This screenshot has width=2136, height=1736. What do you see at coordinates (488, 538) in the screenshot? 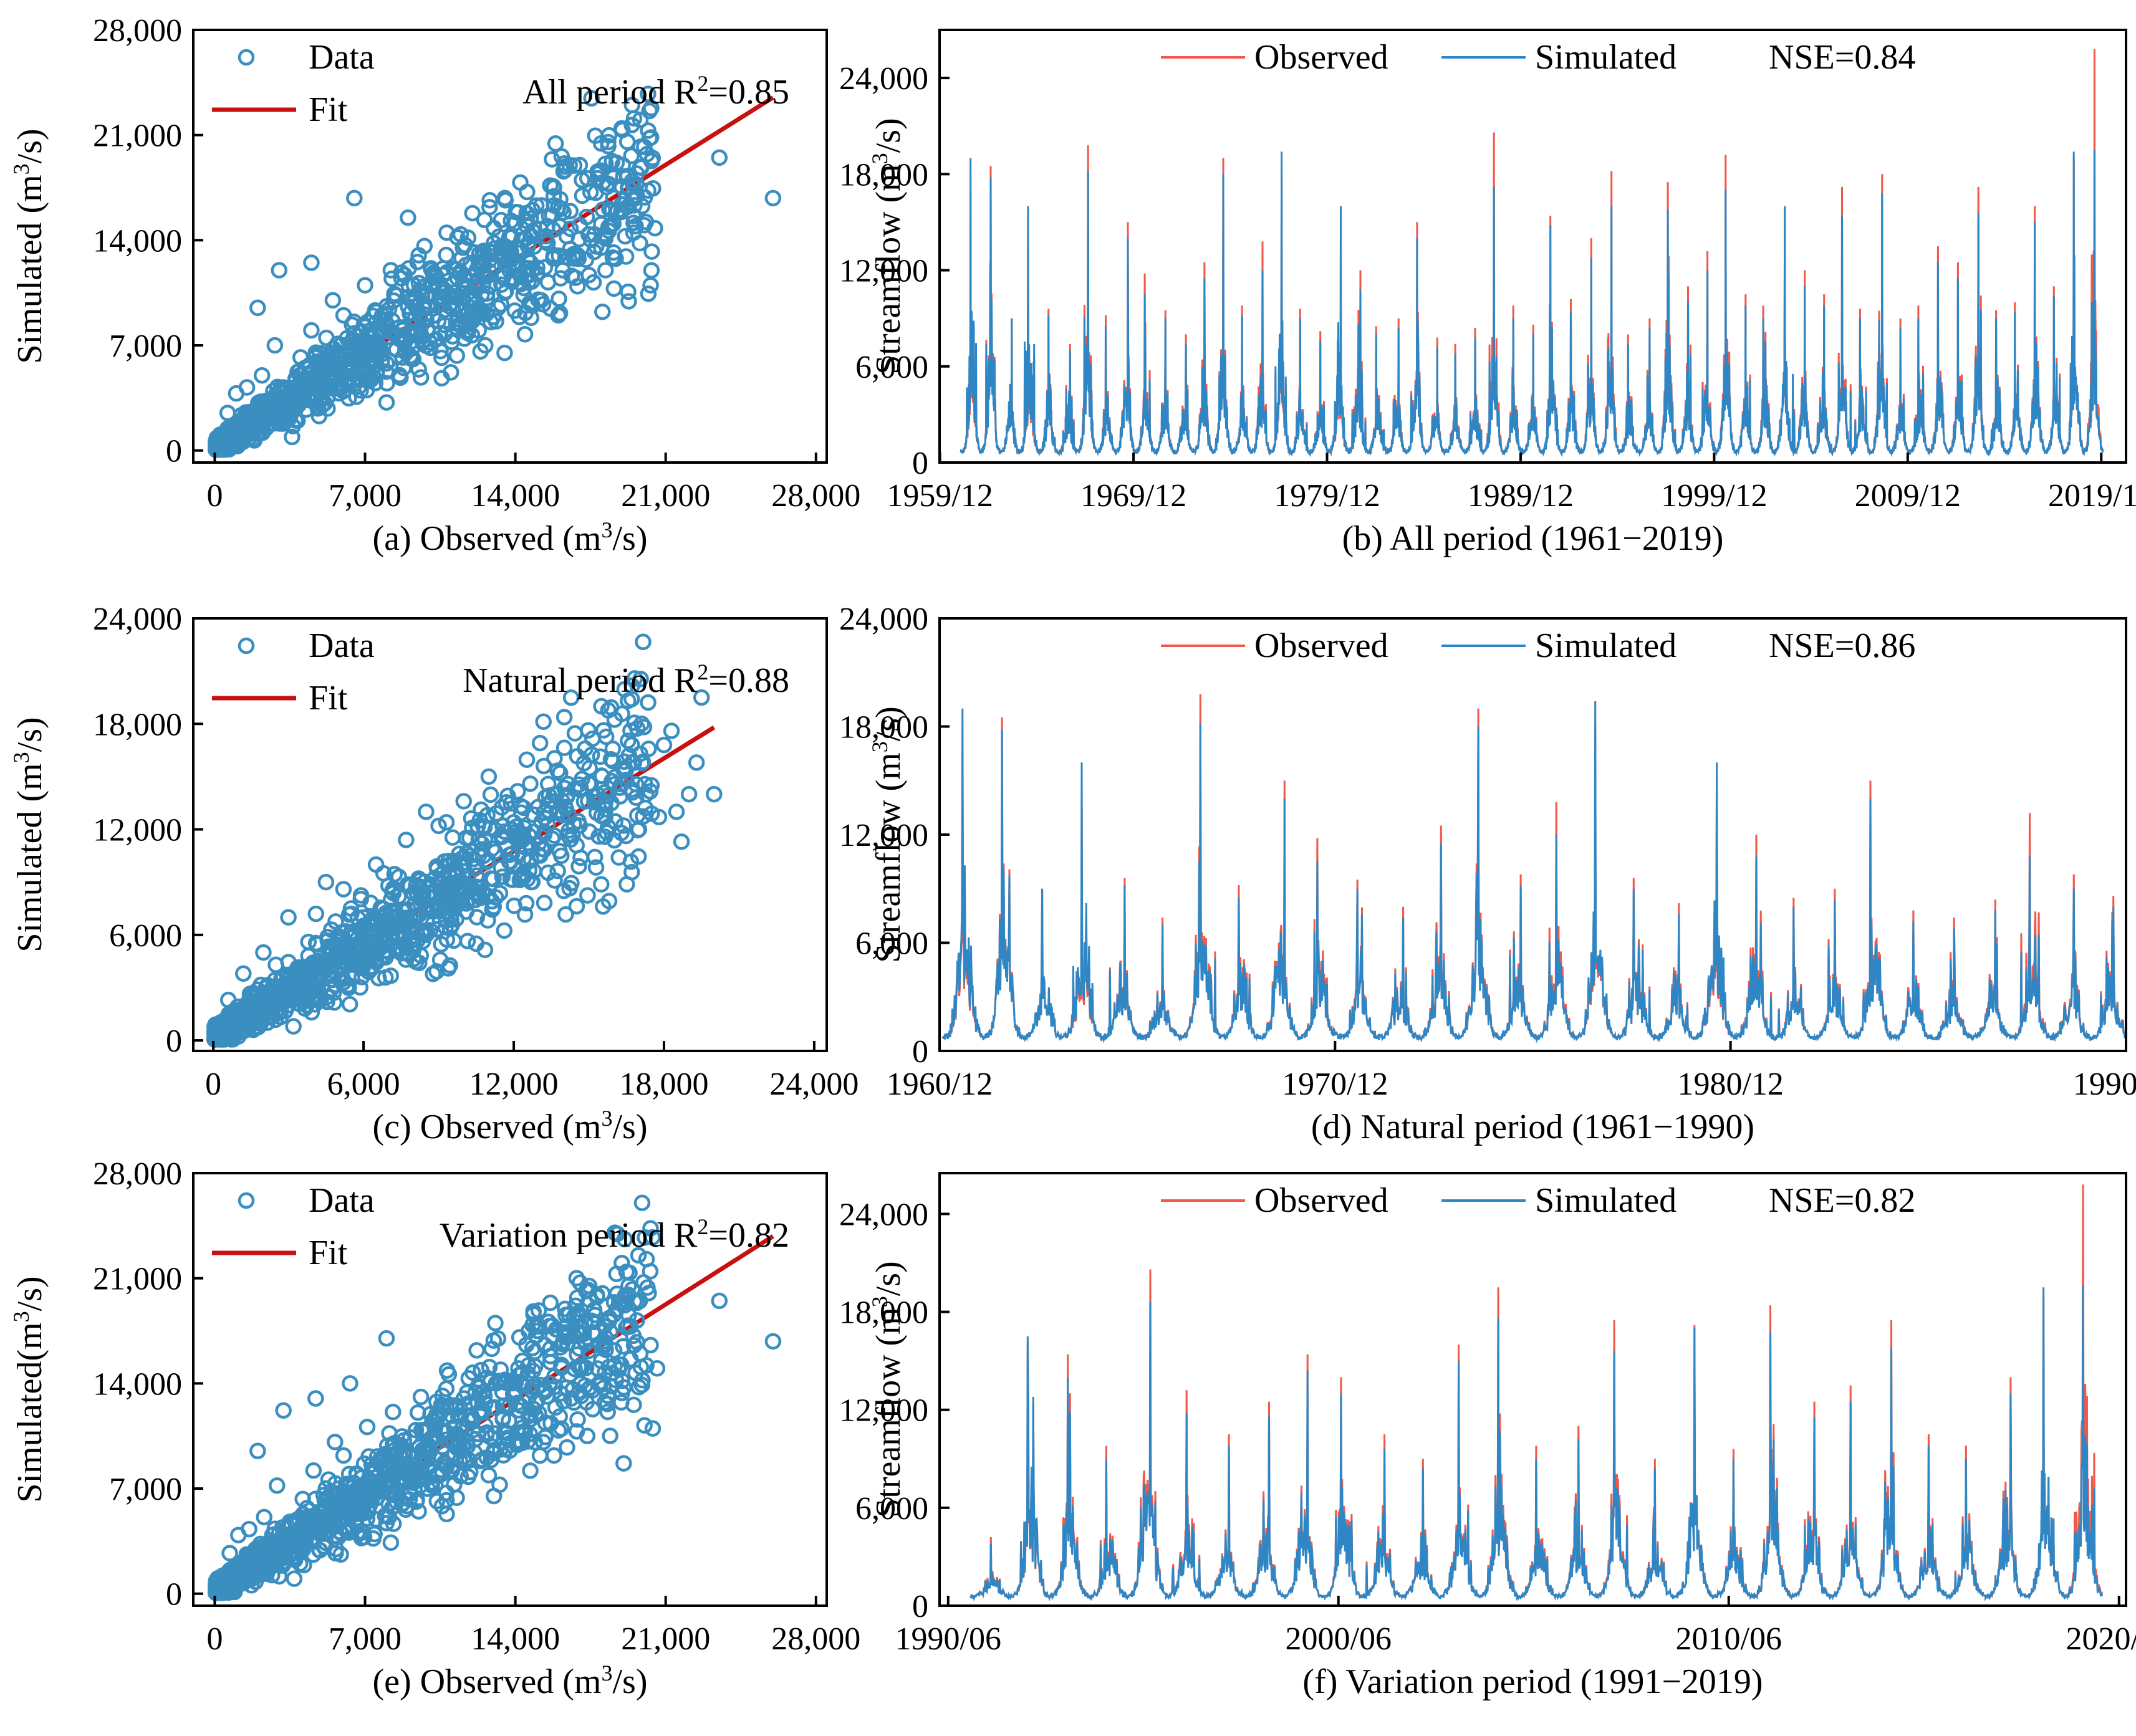
I see `x-axis-title-text: (a) Observed (m` at bounding box center [488, 538].